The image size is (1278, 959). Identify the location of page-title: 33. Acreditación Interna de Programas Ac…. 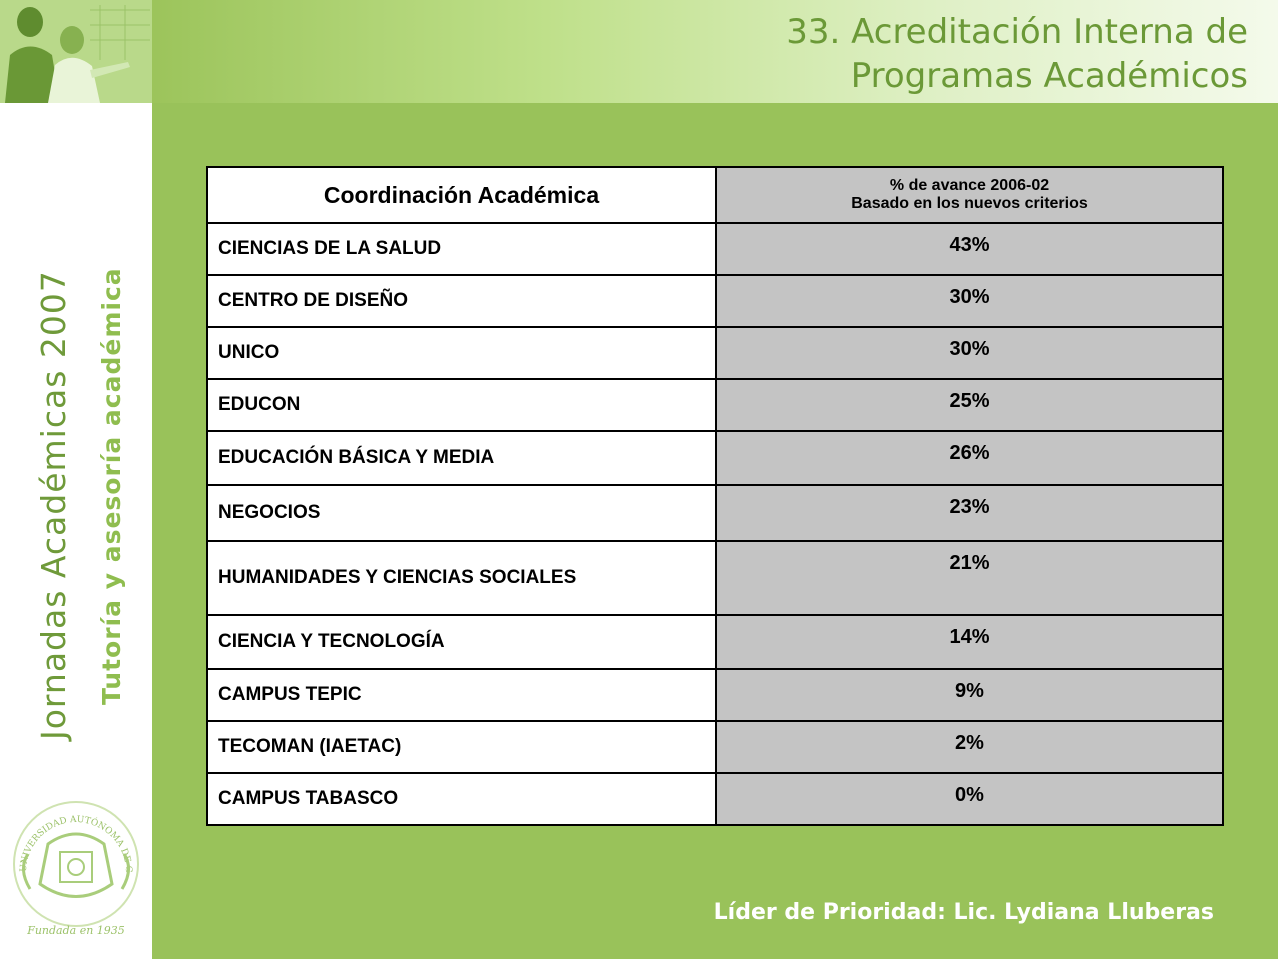
(1017, 54).